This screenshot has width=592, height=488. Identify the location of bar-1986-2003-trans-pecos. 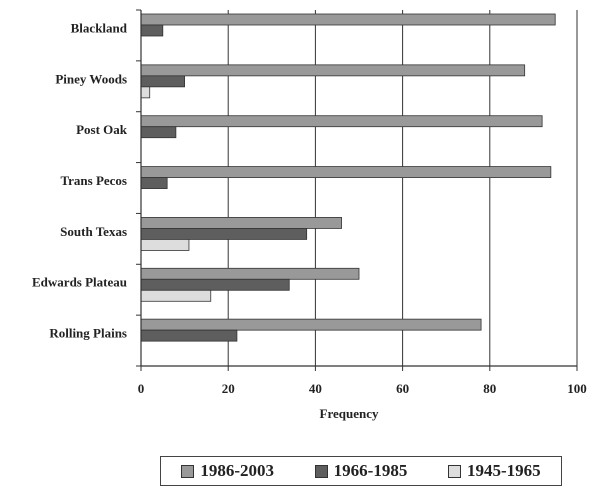
(346, 172).